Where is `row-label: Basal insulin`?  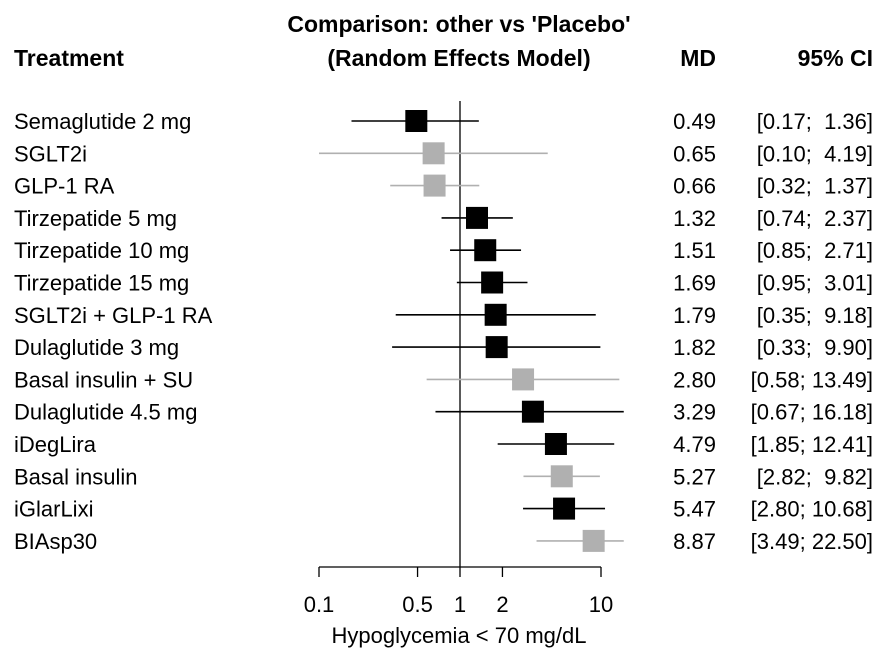 row-label: Basal insulin is located at coordinates (76, 476).